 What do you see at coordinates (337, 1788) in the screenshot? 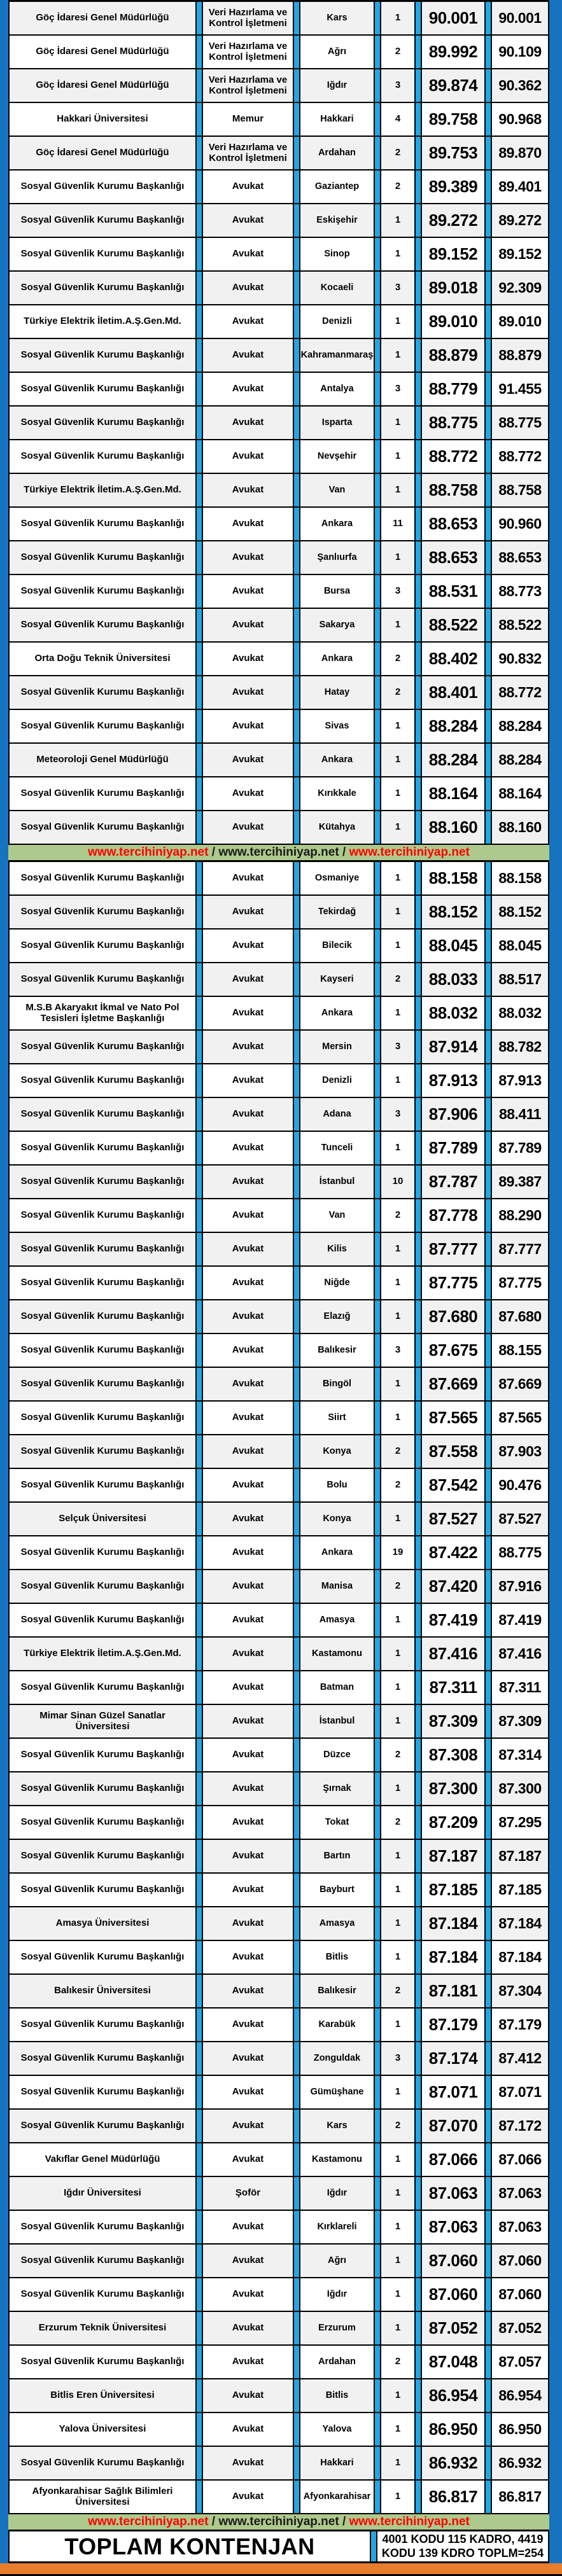
I see `city-cell: Şırnak` at bounding box center [337, 1788].